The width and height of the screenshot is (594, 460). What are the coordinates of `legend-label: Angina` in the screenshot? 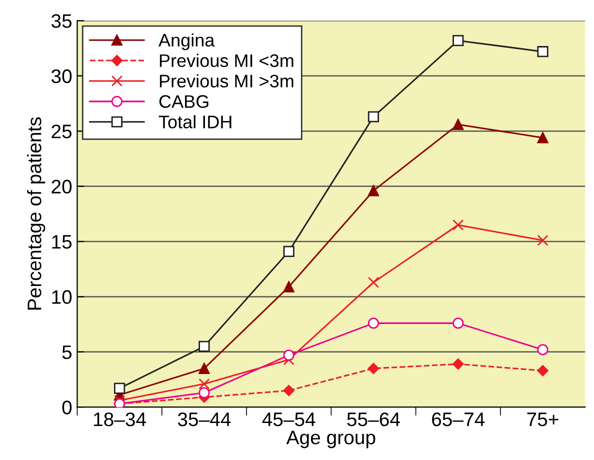 It's located at (186, 41).